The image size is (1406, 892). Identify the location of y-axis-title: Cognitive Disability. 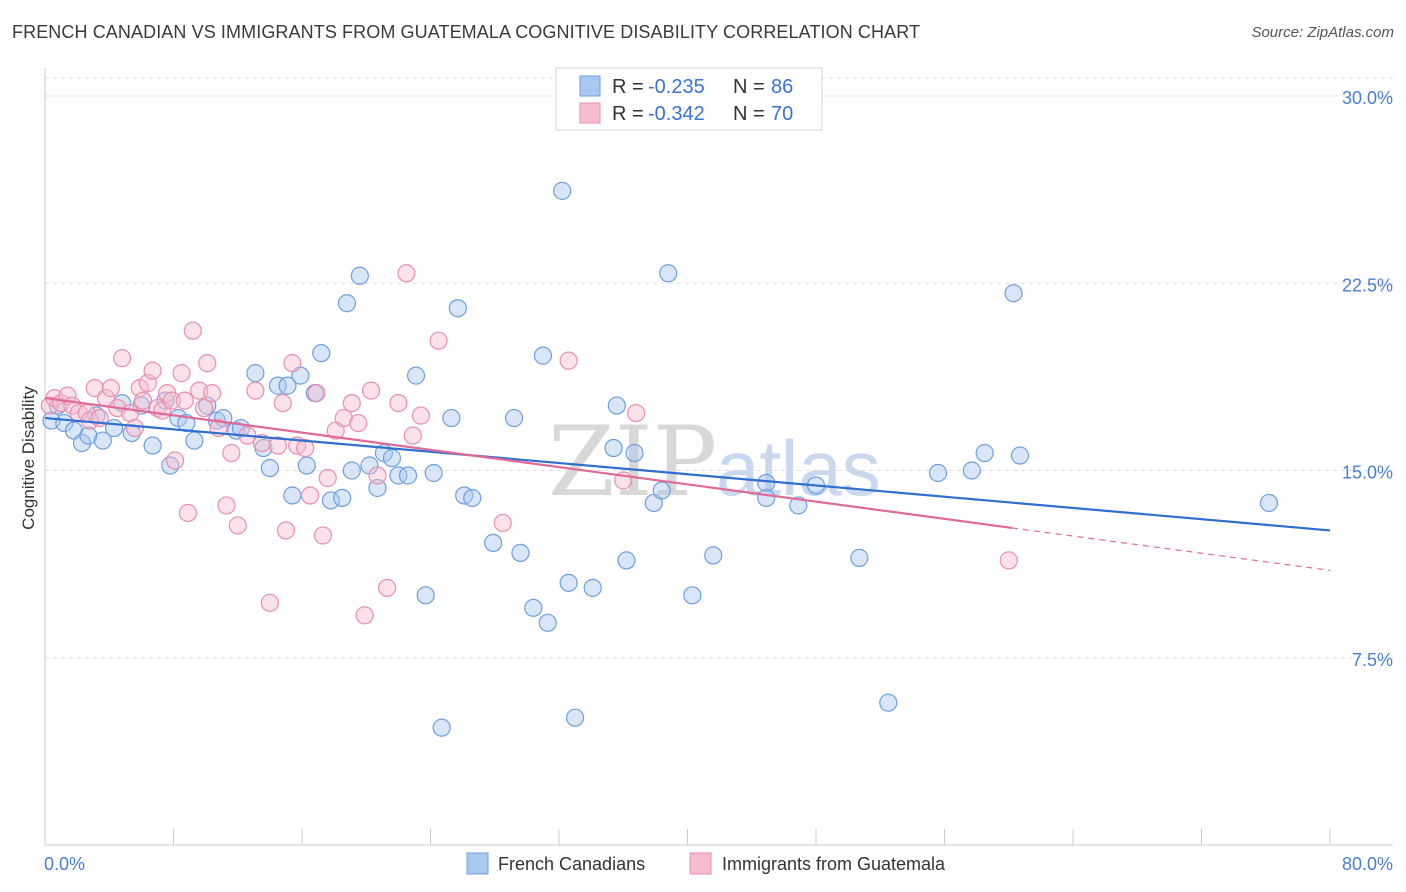
(28, 458).